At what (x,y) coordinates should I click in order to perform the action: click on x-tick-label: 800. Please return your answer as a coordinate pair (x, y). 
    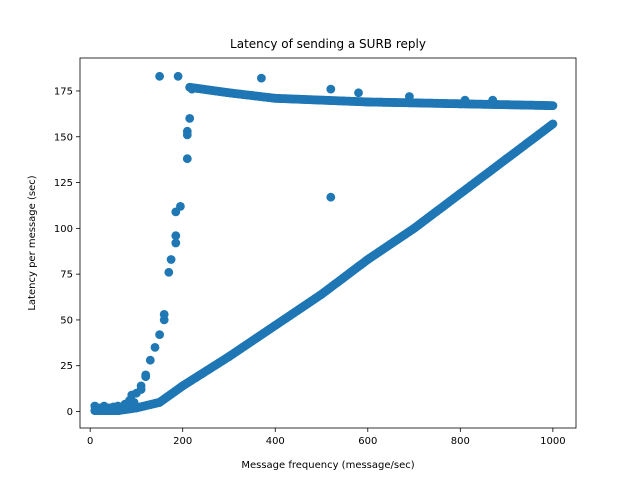
    Looking at the image, I should click on (460, 441).